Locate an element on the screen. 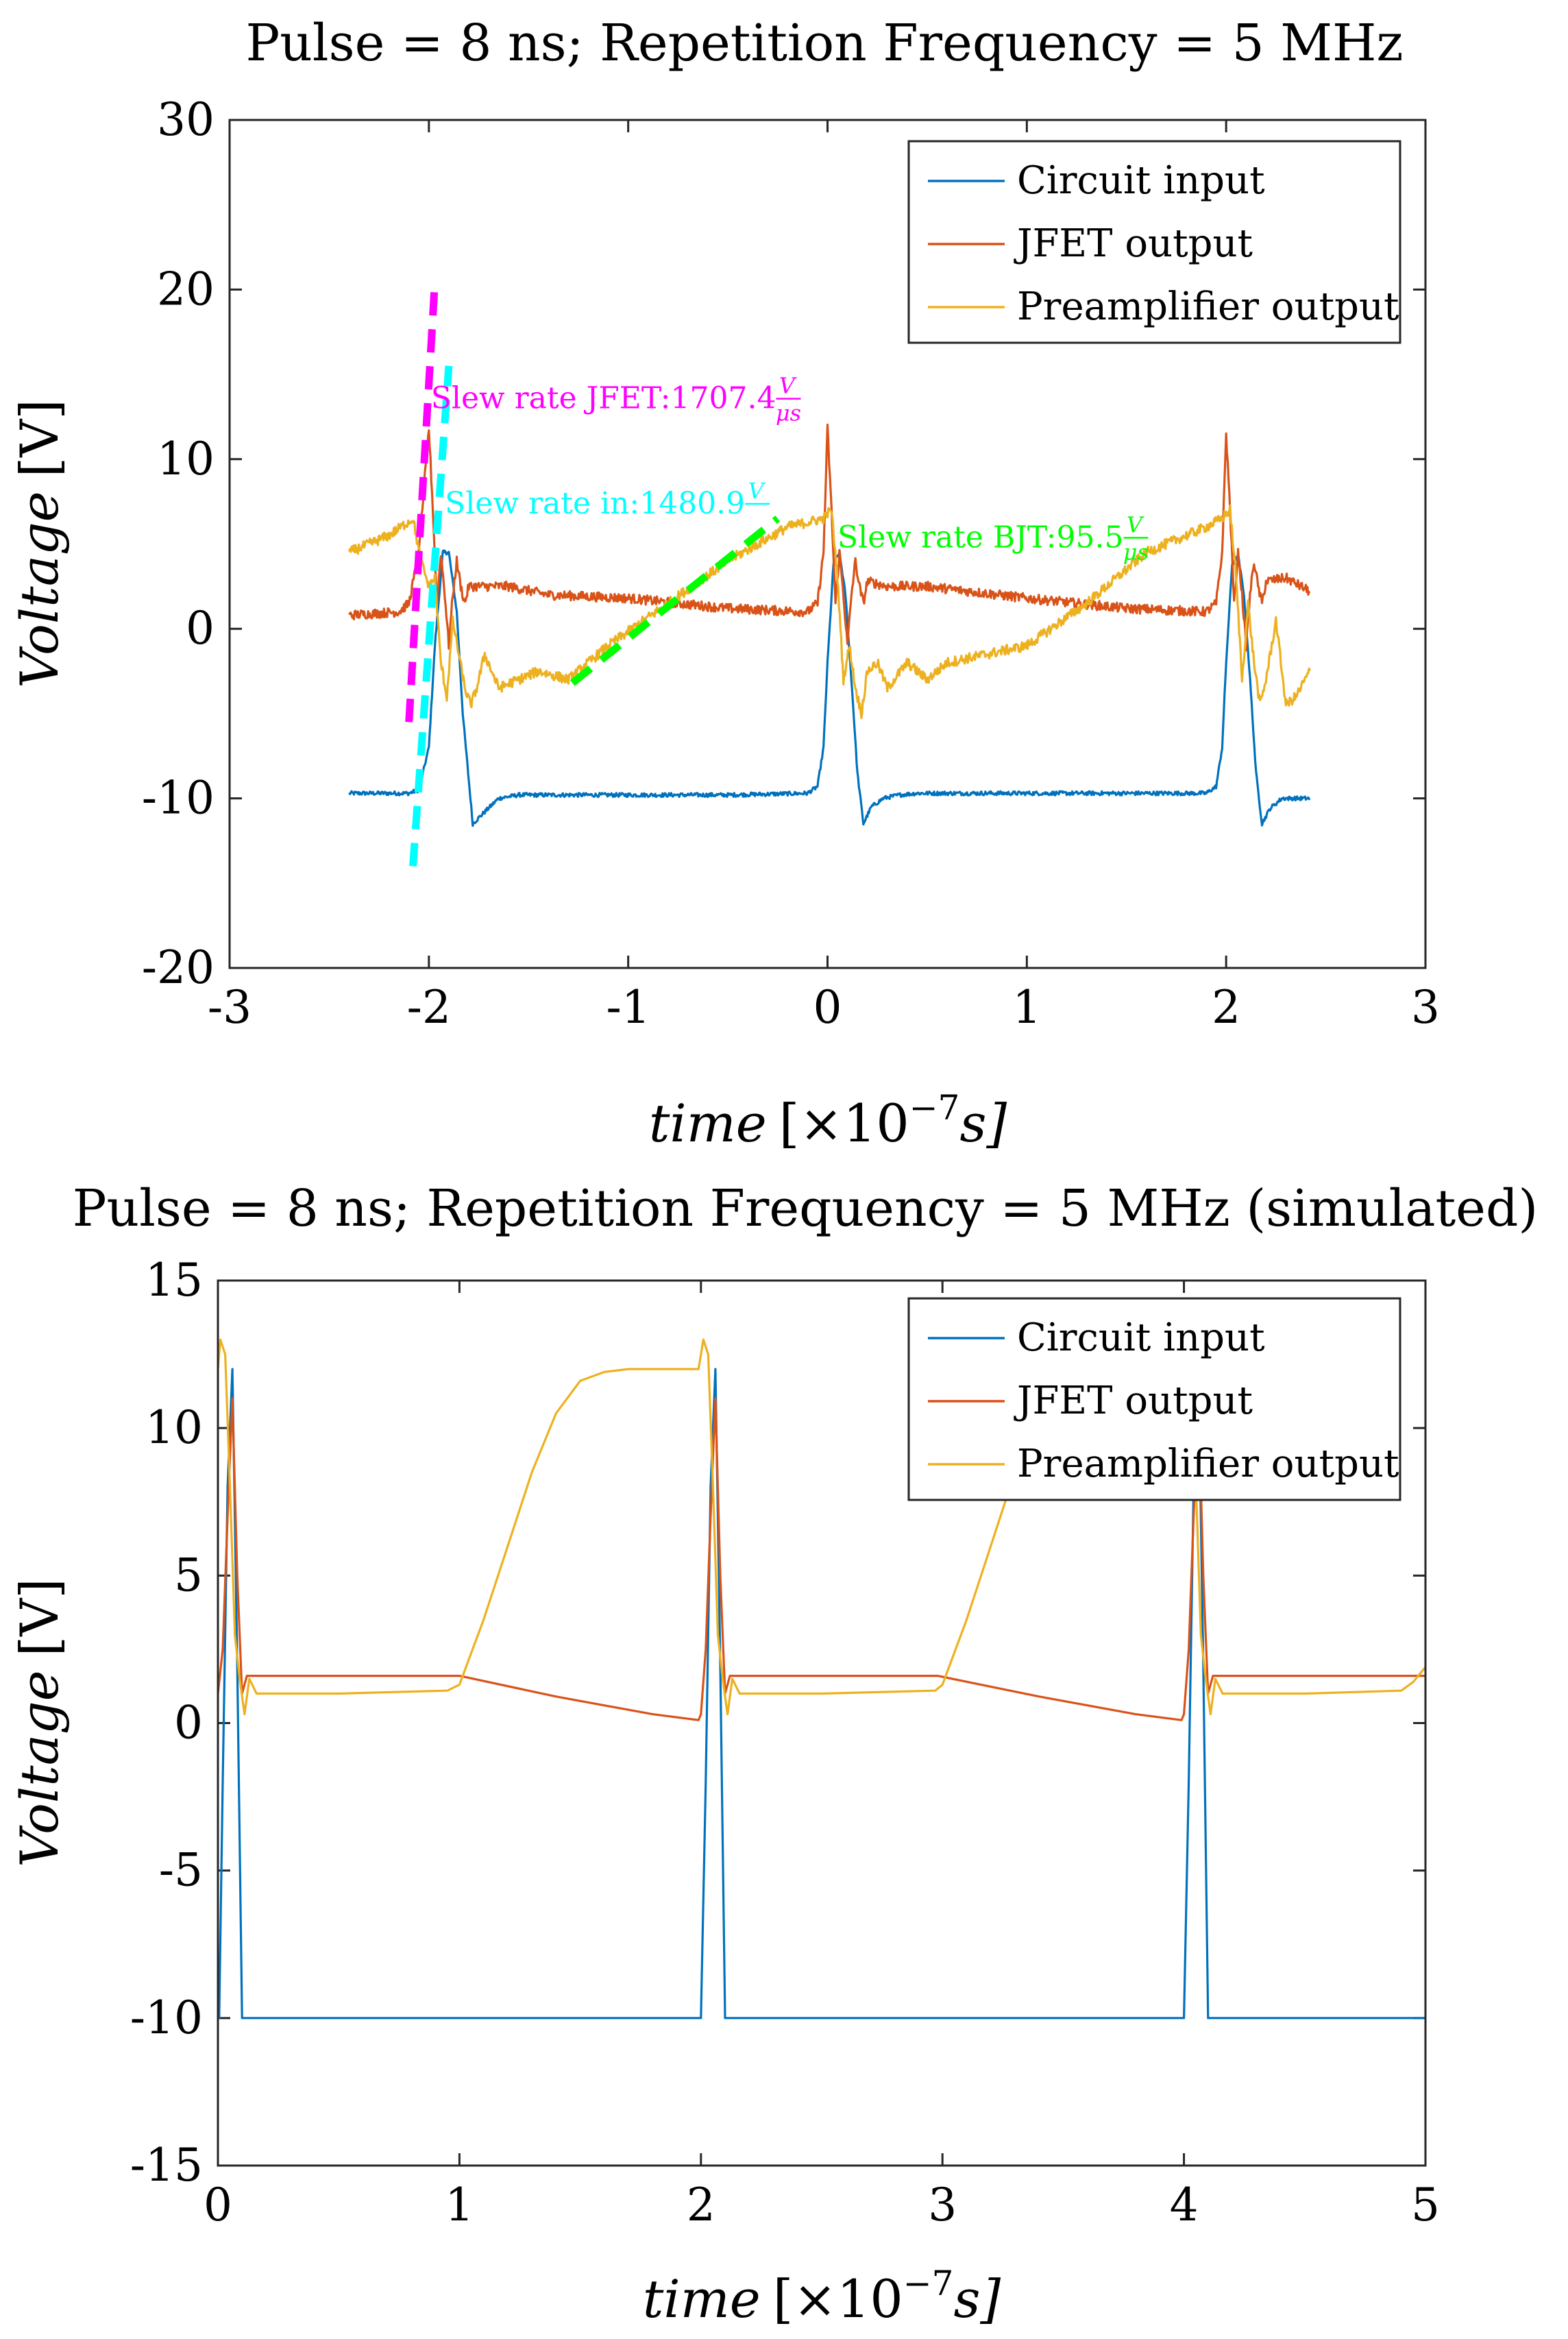 Image resolution: width=1568 pixels, height=2339 pixels. x-tick-label: -3 is located at coordinates (230, 1007).